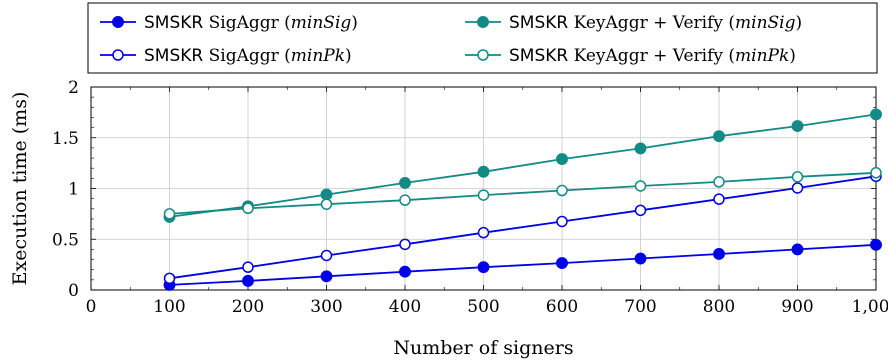 The width and height of the screenshot is (888, 360). Describe the element at coordinates (652, 56) in the screenshot. I see `legend-label: SMSKR KeyAggr + Verify (minPk)` at that location.